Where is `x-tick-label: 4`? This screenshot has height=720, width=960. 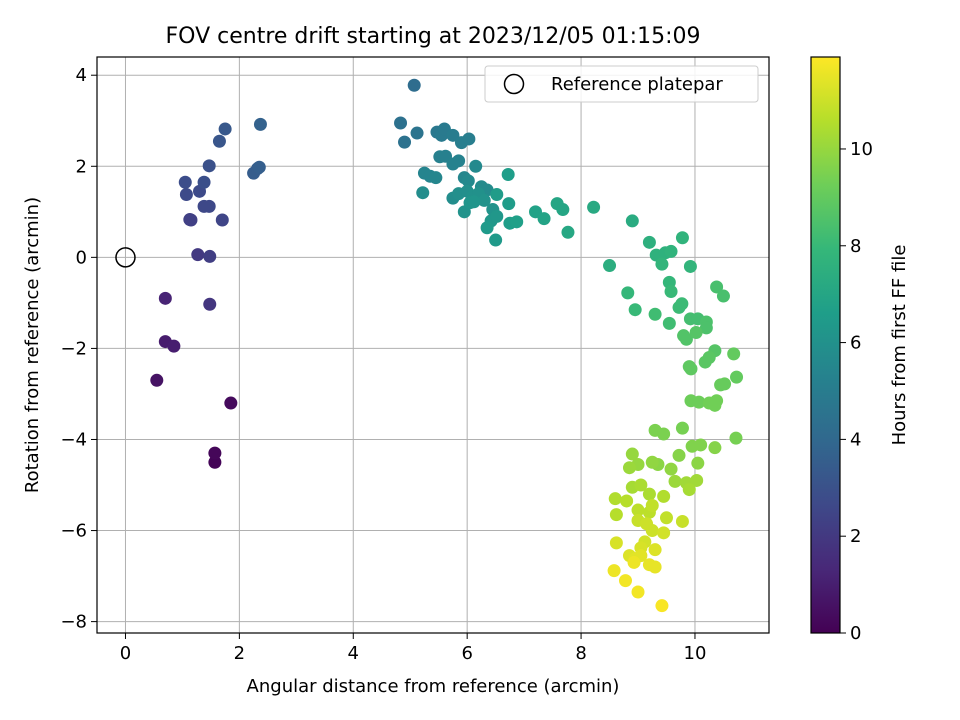
x-tick-label: 4 is located at coordinates (353, 653).